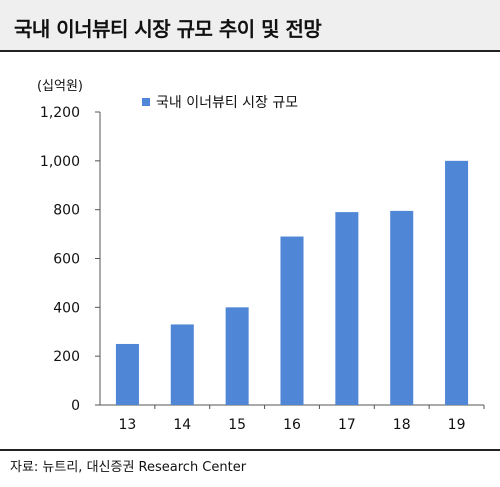 The height and width of the screenshot is (487, 500). Describe the element at coordinates (457, 425) in the screenshot. I see `x-tick-label: 19` at that location.